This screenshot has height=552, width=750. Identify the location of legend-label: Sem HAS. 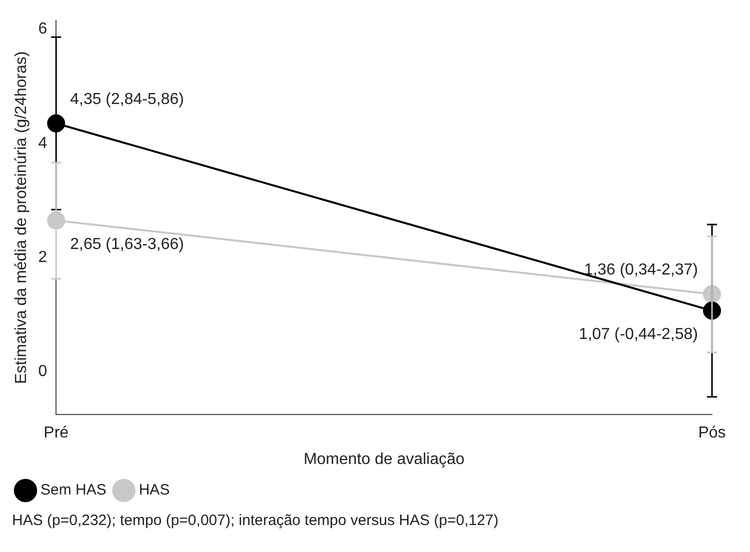
(73, 490).